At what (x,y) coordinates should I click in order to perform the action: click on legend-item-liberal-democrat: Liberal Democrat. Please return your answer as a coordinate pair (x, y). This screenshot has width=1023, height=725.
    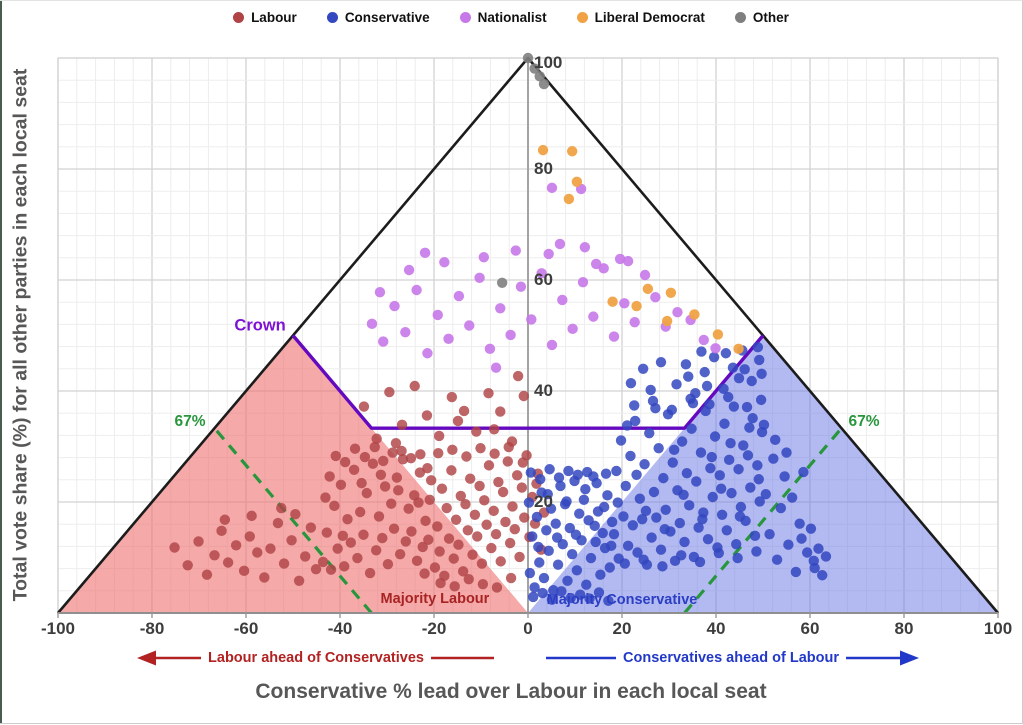
    Looking at the image, I should click on (640, 17).